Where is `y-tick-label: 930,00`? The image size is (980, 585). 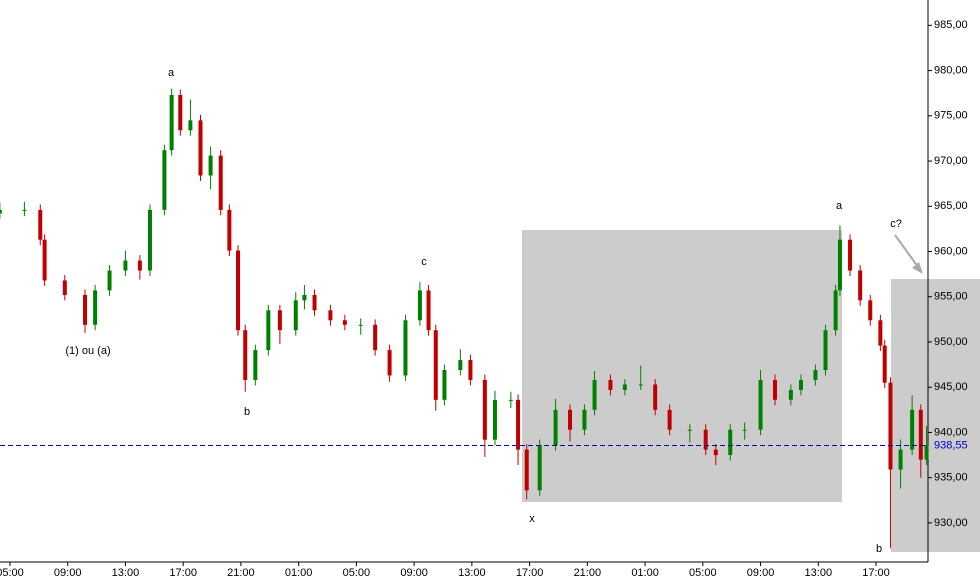
y-tick-label: 930,00 is located at coordinates (951, 523).